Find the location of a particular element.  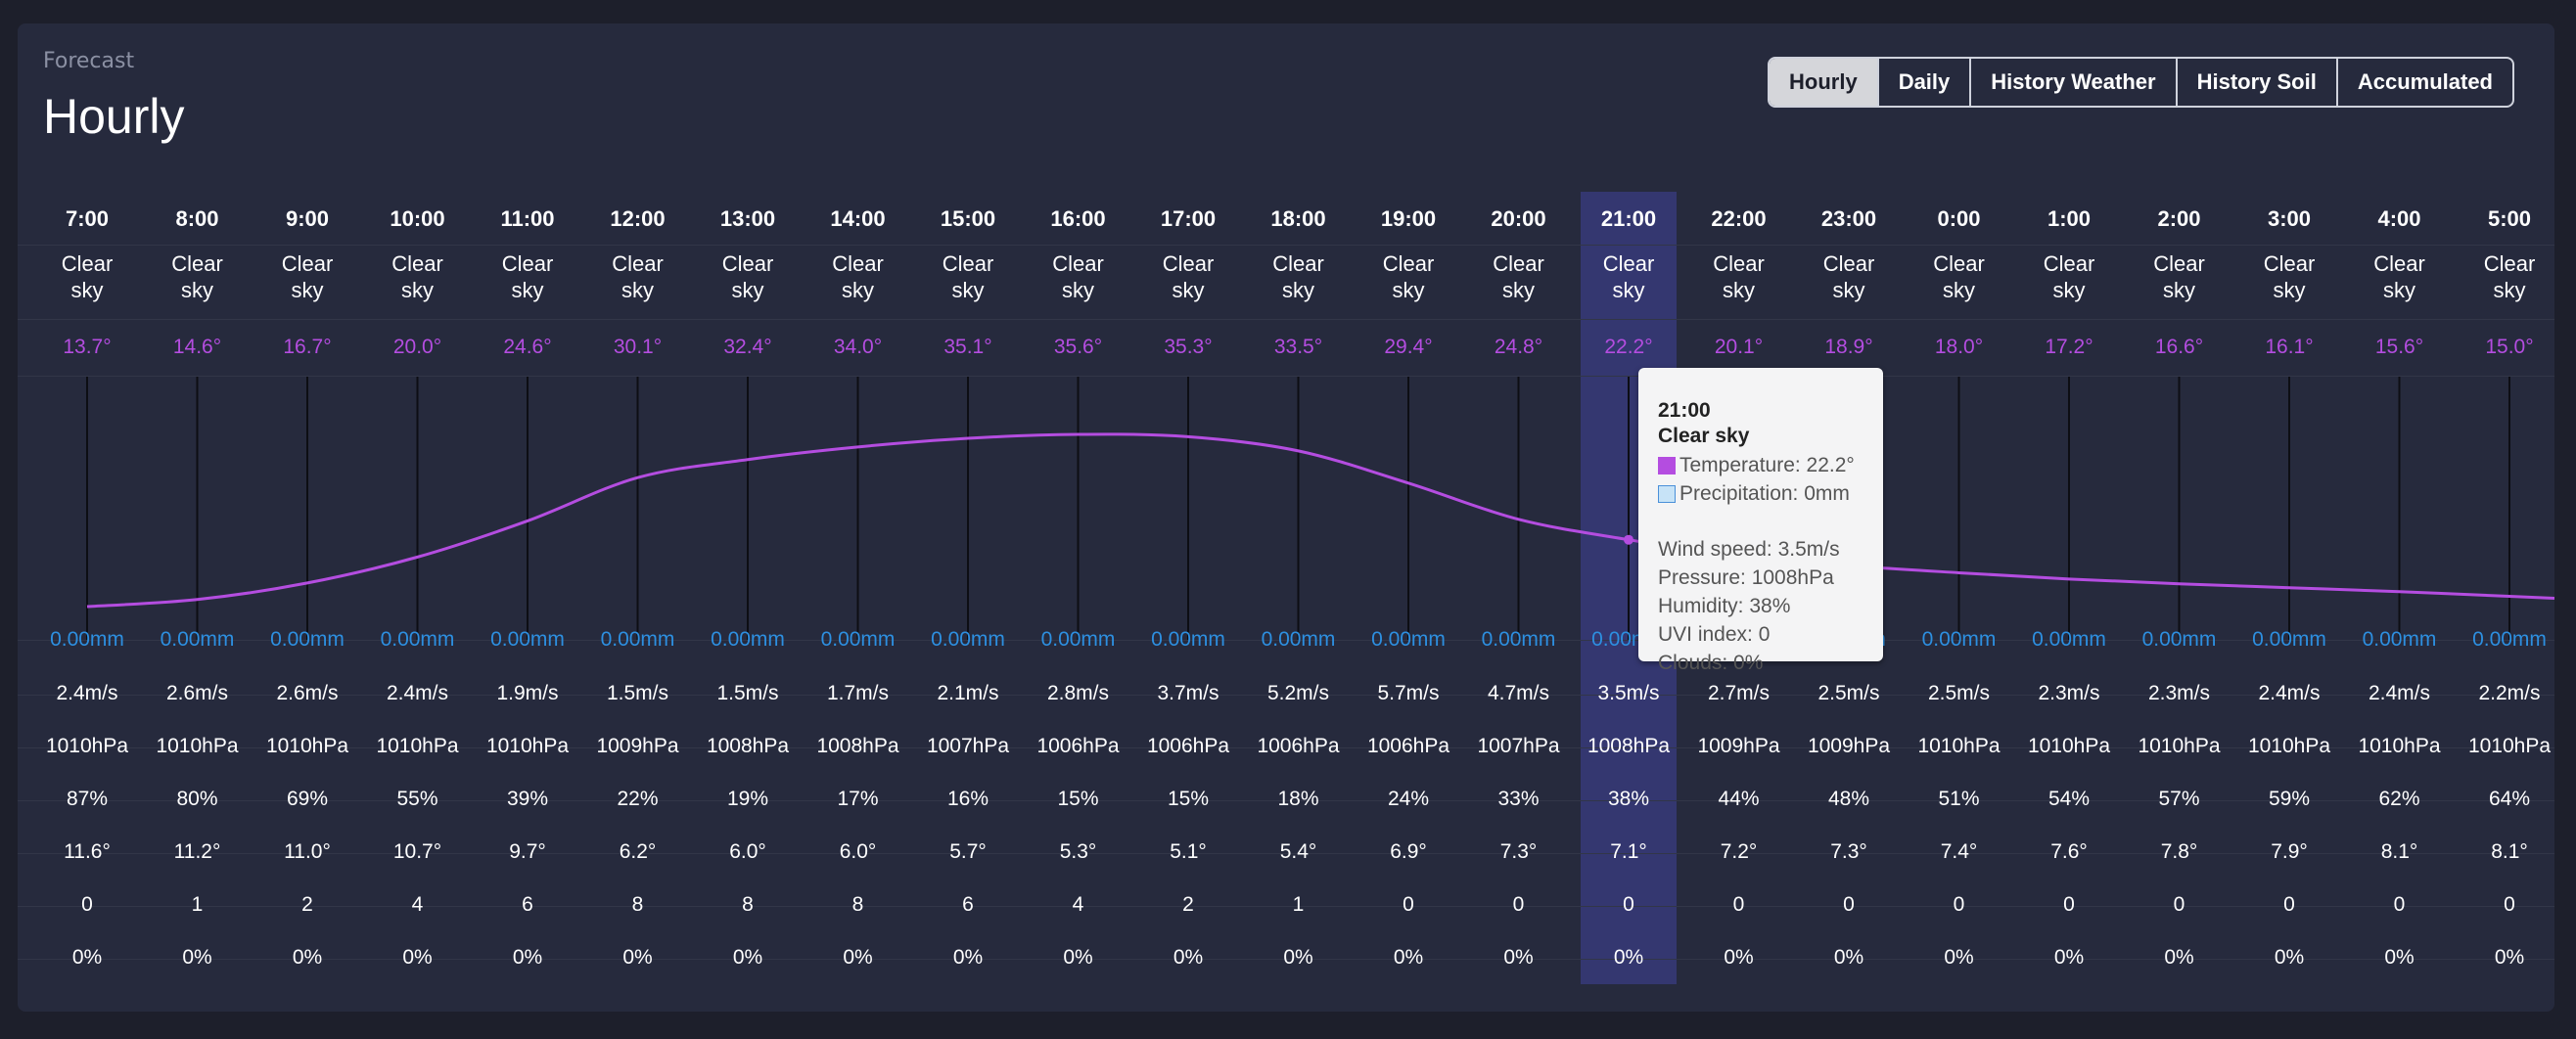

tab-history-weather: History Weather is located at coordinates (2072, 82).